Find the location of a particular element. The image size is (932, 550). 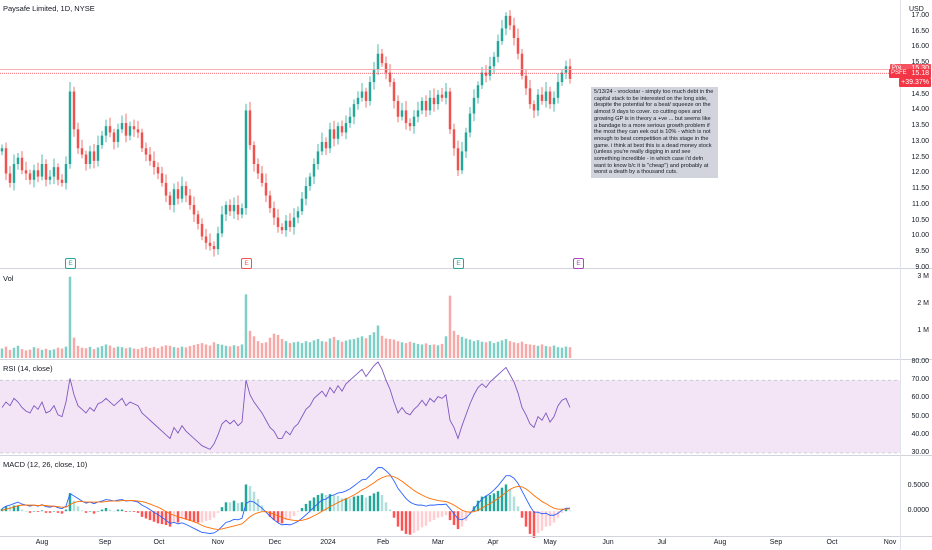

macd-chart is located at coordinates (450, 497).